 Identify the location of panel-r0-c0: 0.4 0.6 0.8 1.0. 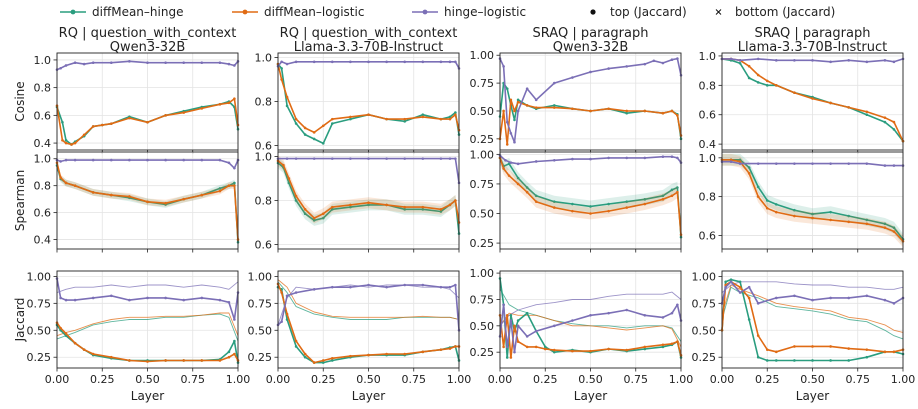
(137, 103).